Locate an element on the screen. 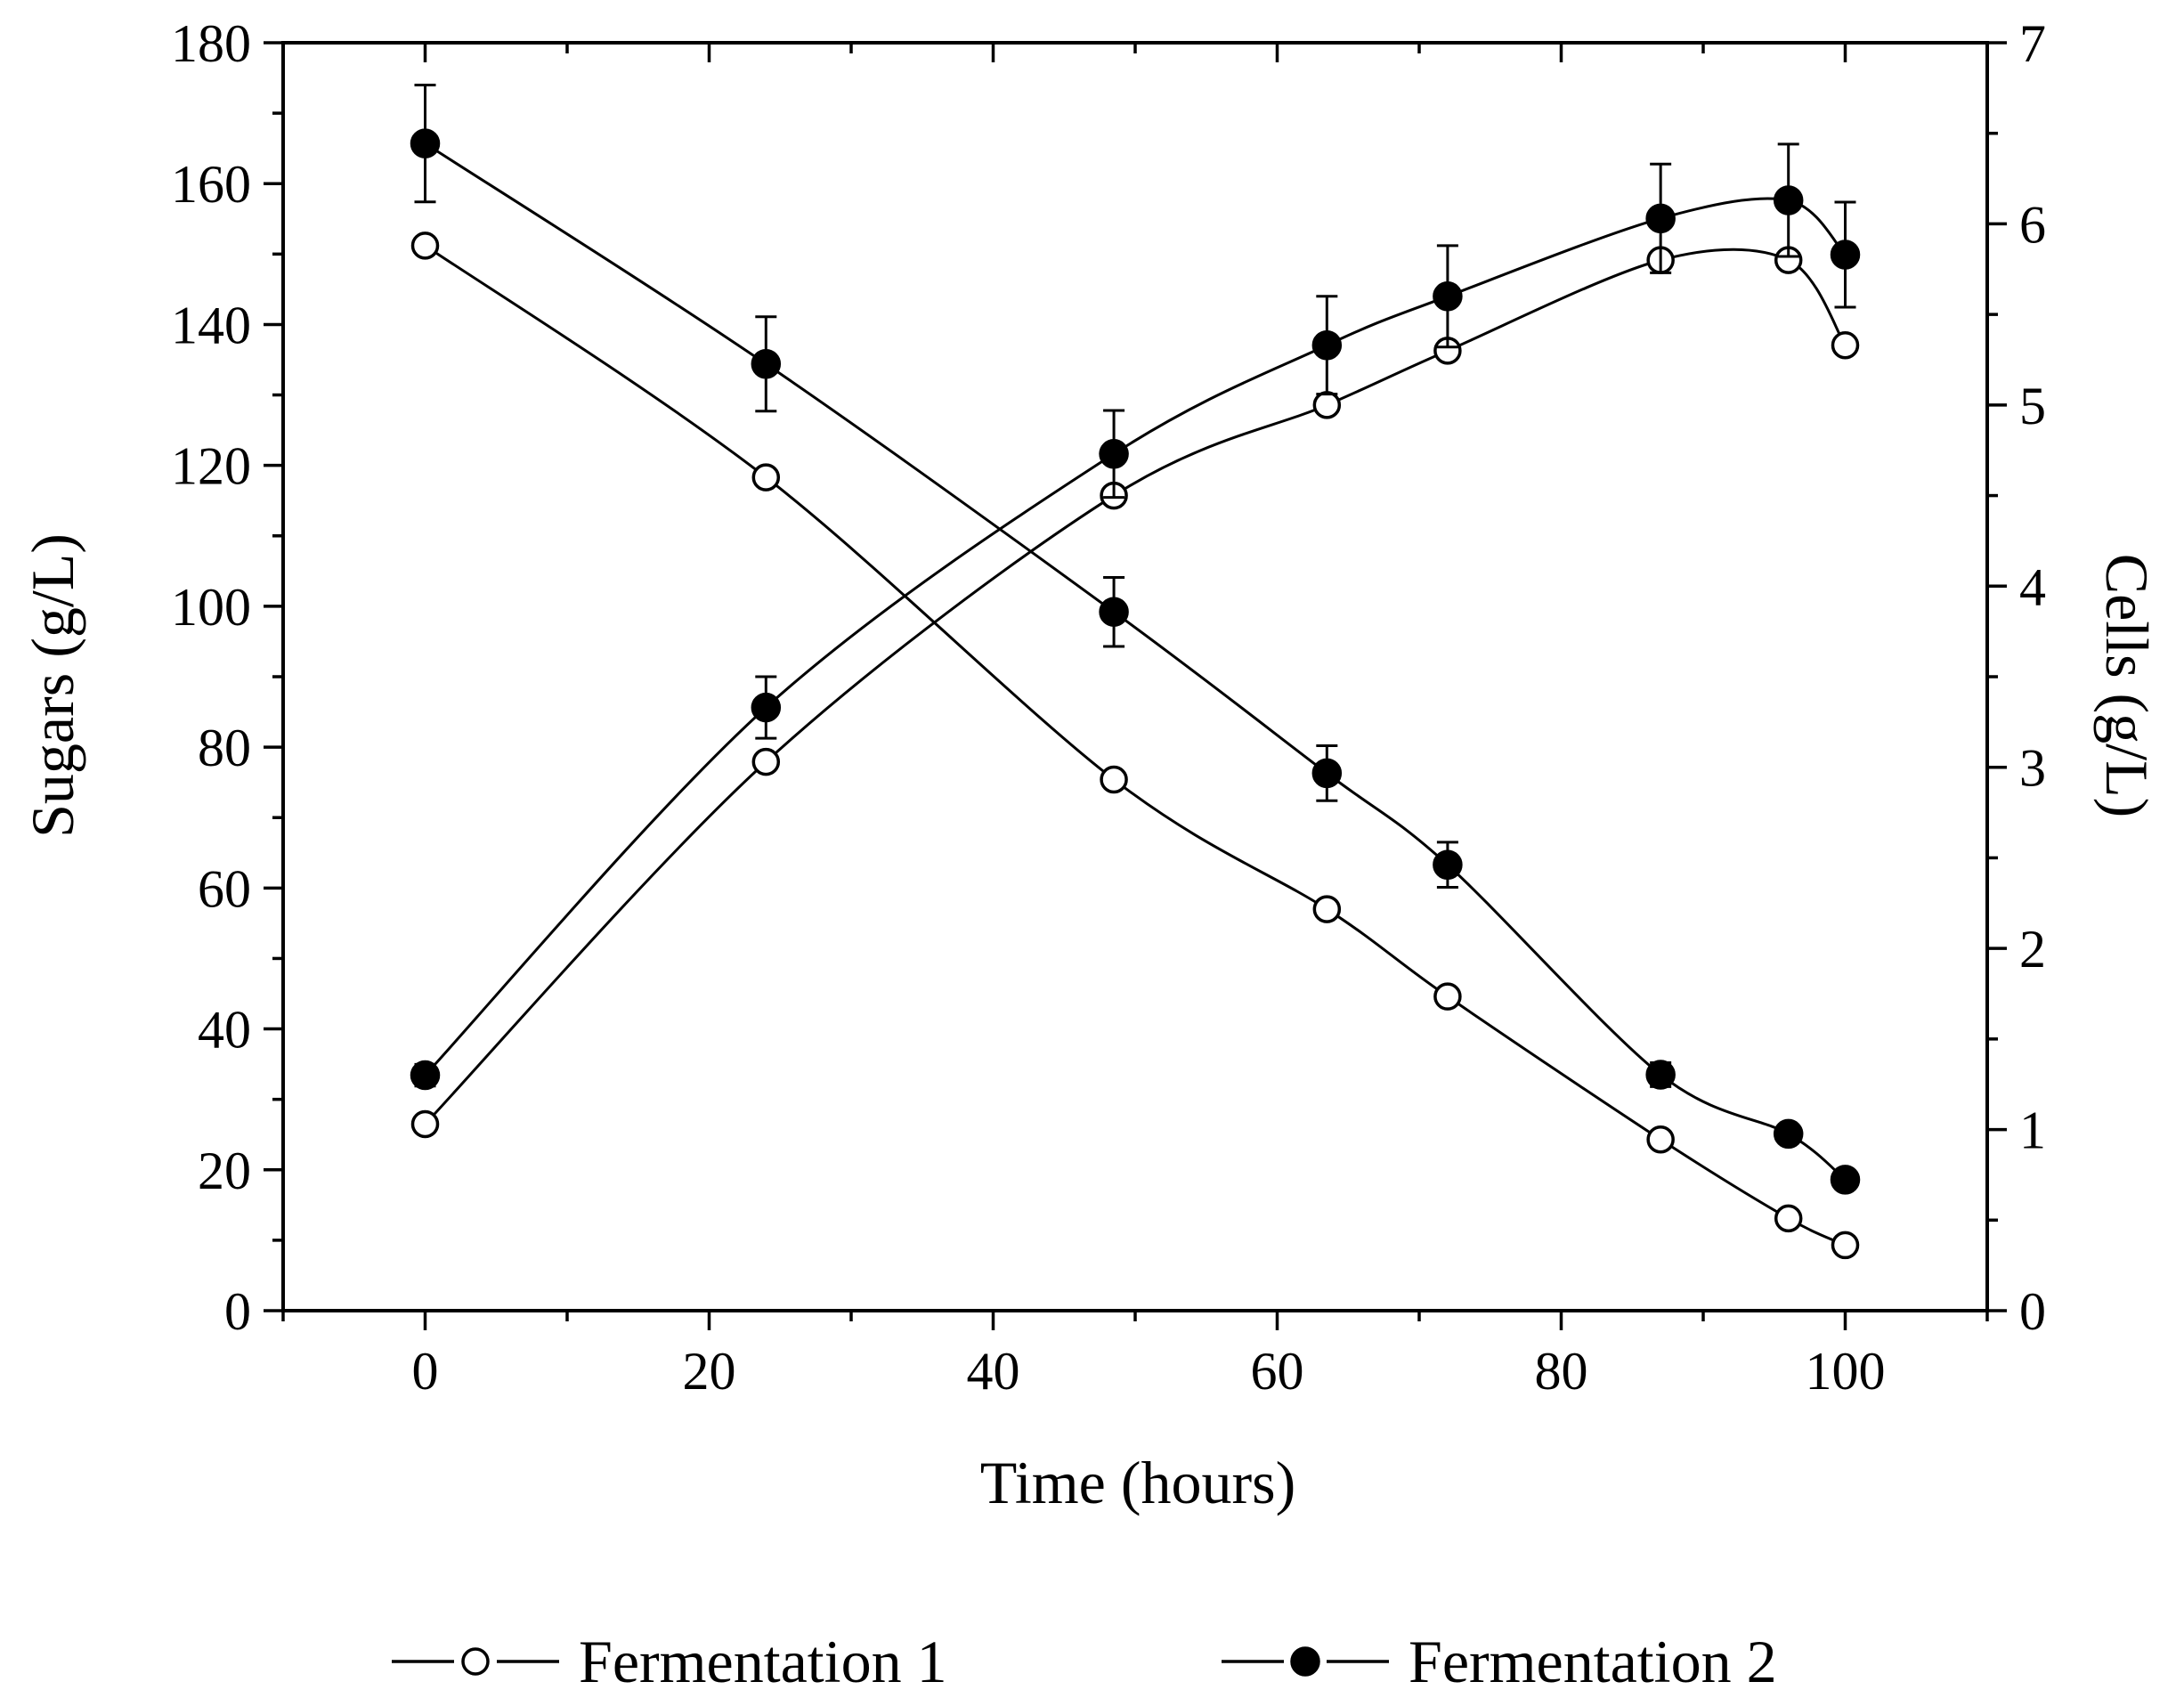  legend-1-marker is located at coordinates (476, 1661).